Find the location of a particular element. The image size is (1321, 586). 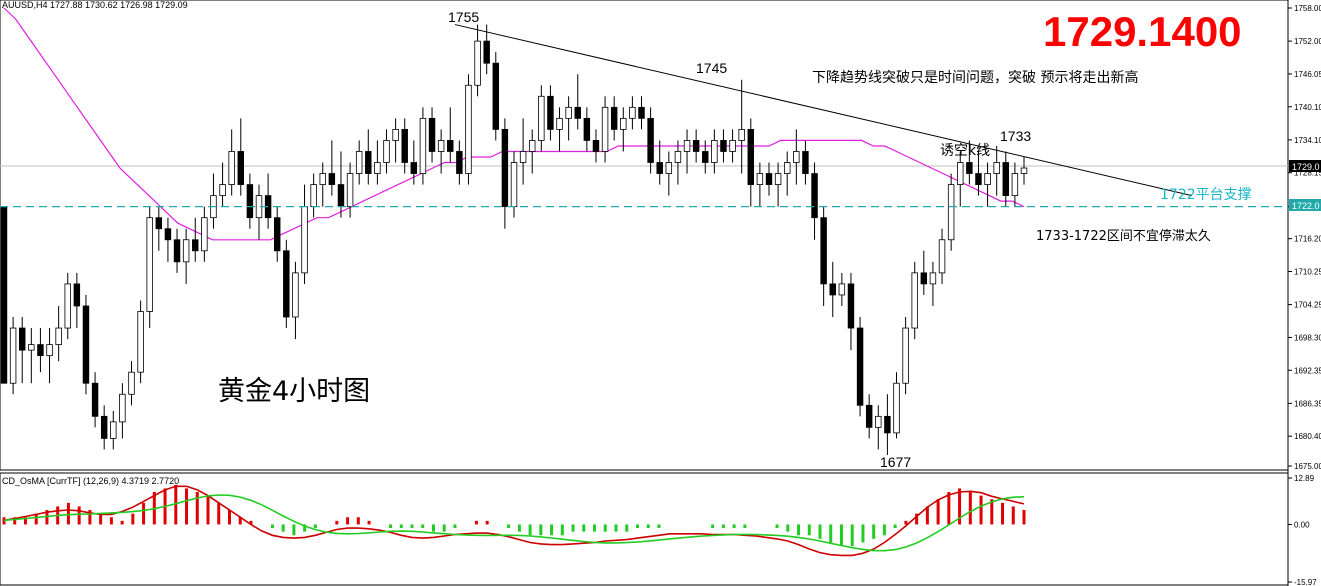

price-tick-label: 1734.10 is located at coordinates (1307, 140).